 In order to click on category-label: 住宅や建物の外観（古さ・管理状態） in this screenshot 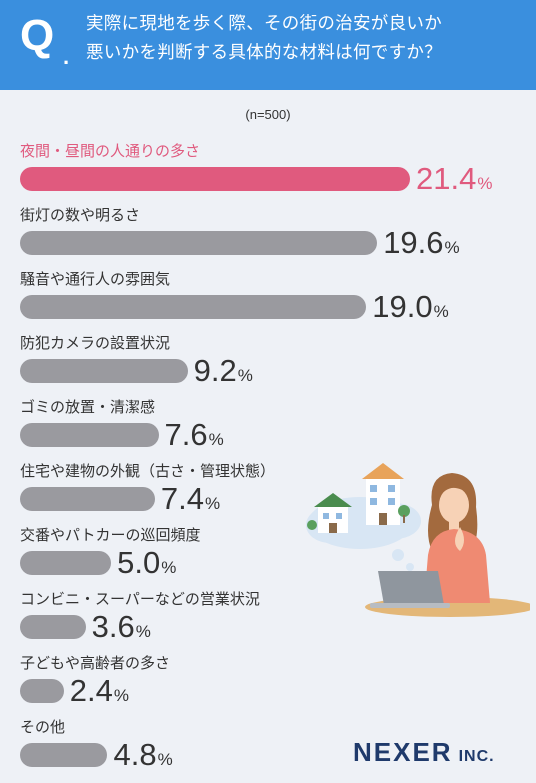, I will do `click(148, 471)`.